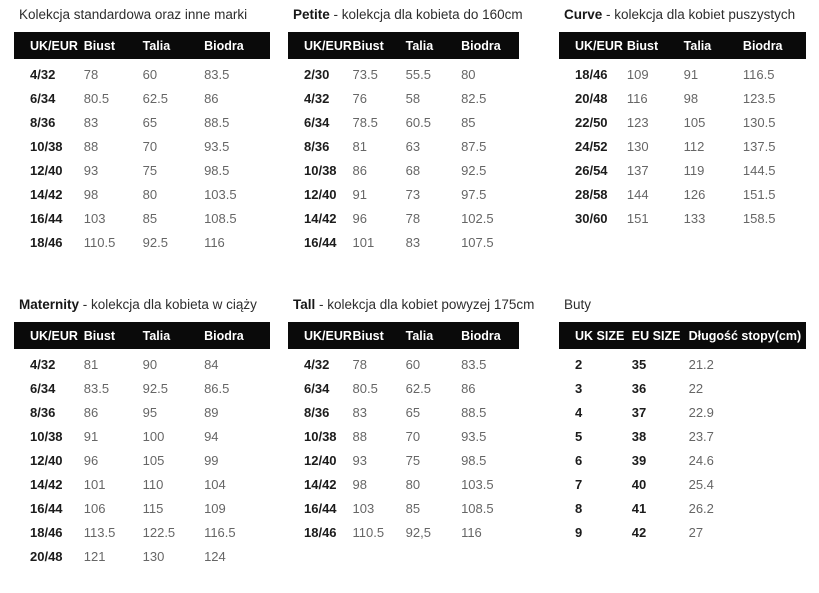 The height and width of the screenshot is (593, 819). What do you see at coordinates (639, 412) in the screenshot?
I see `value-cell: 37` at bounding box center [639, 412].